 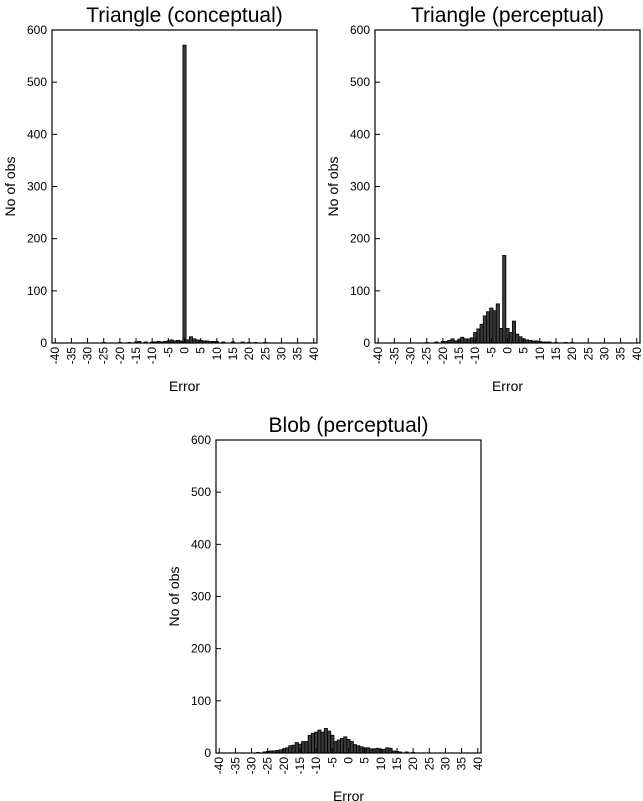 What do you see at coordinates (184, 15) in the screenshot?
I see `chart-title: Triangle (conceptual)` at bounding box center [184, 15].